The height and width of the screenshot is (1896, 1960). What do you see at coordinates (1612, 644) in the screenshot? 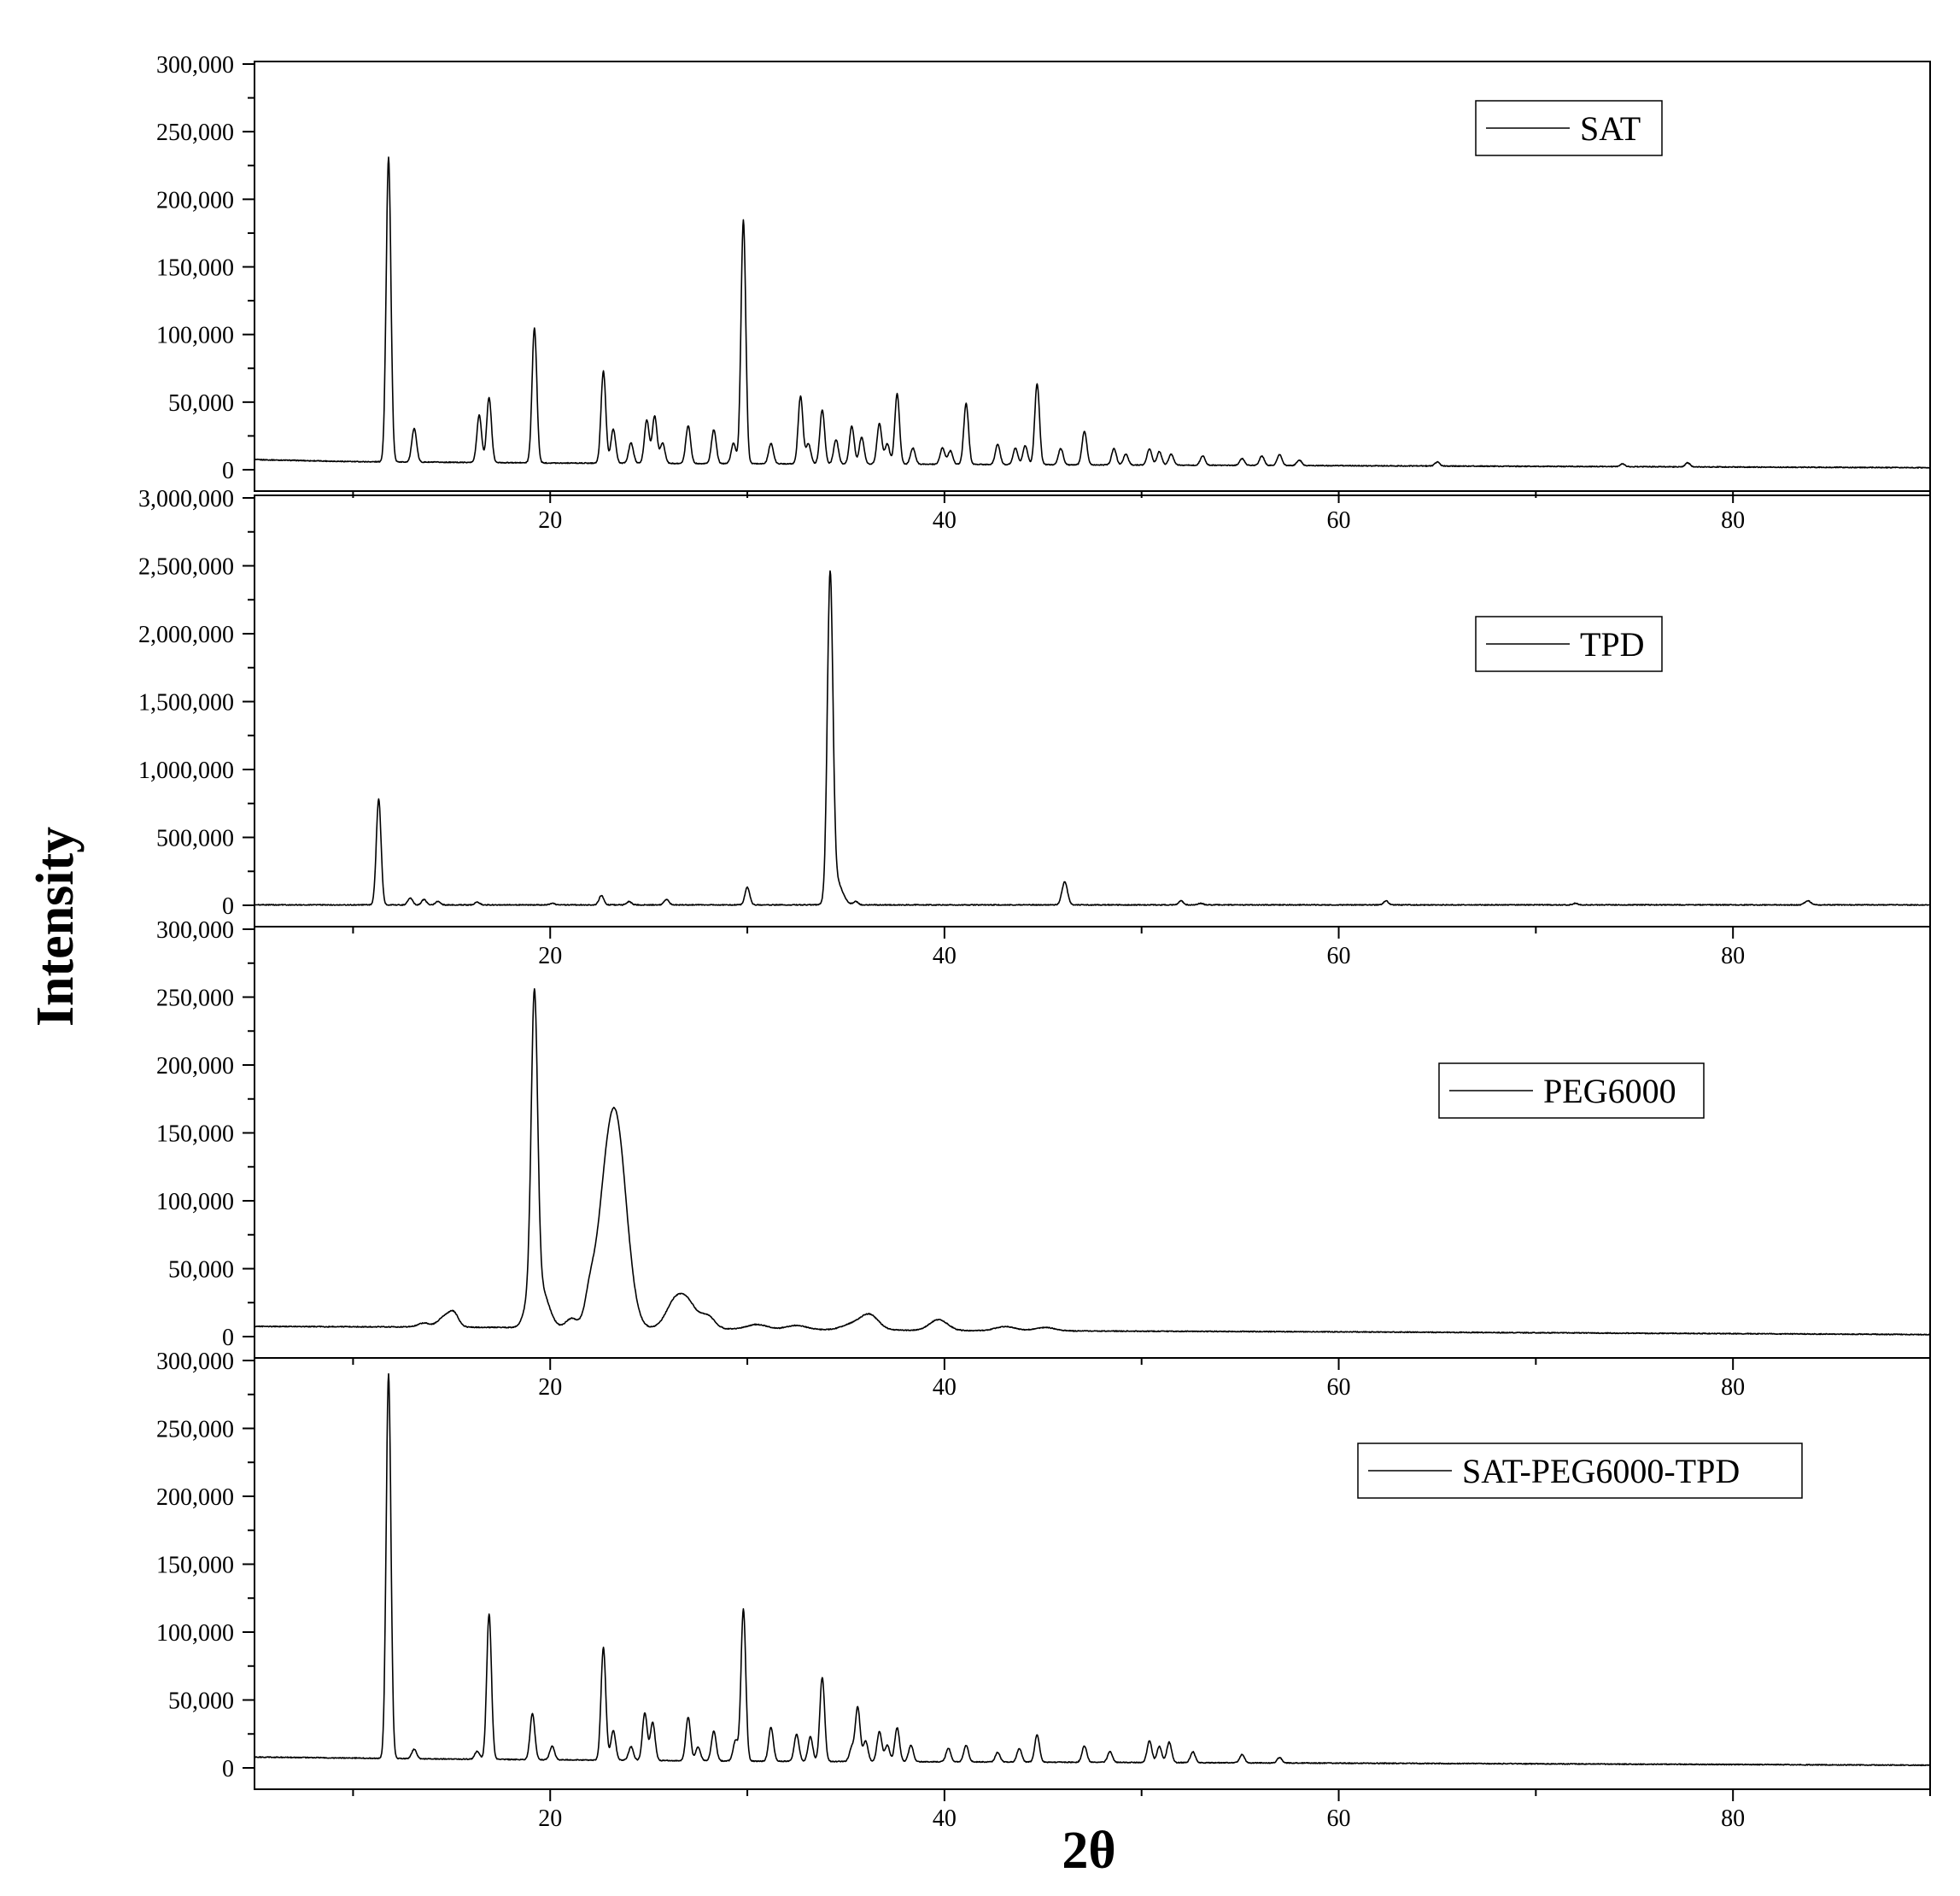
I see `legend-label: TPD` at bounding box center [1612, 644].